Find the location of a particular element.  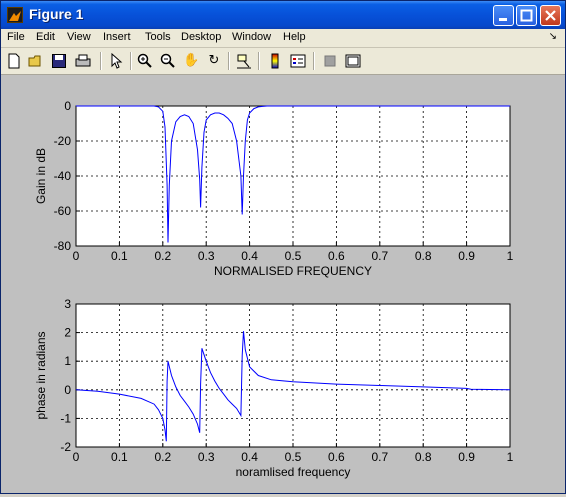

menu-desktop: Desktop is located at coordinates (201, 37).